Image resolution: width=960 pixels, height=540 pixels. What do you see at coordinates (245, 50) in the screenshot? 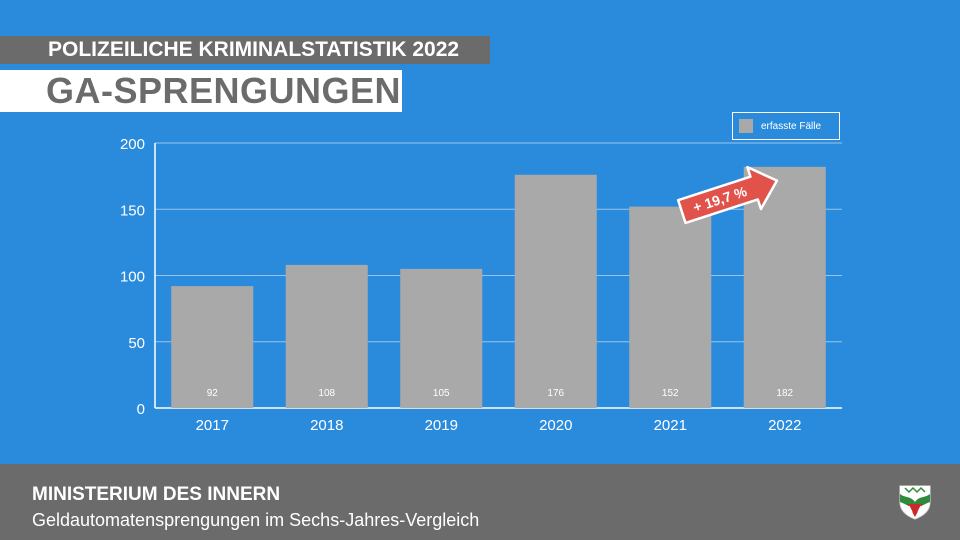
I see `header-kicker: POLIZEILICHE KRIMINALSTATISTIK 2022` at bounding box center [245, 50].